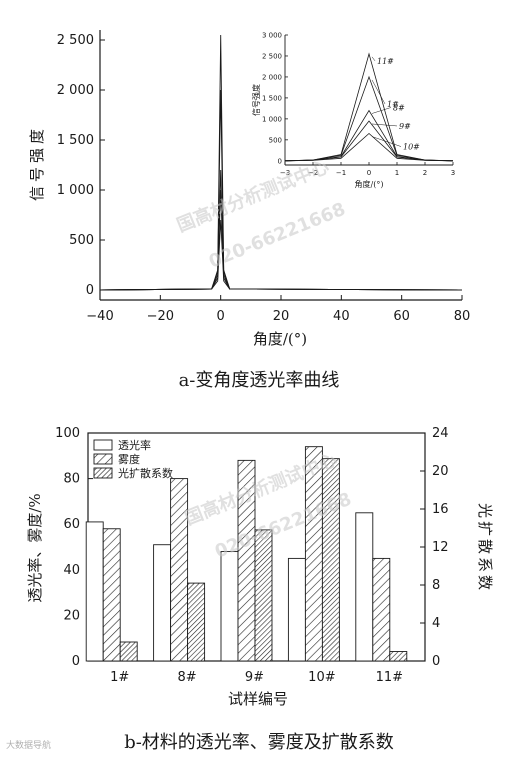 The image size is (518, 758). Describe the element at coordinates (75, 40) in the screenshot. I see `chart-a-y-tick-label: 2 500` at that location.